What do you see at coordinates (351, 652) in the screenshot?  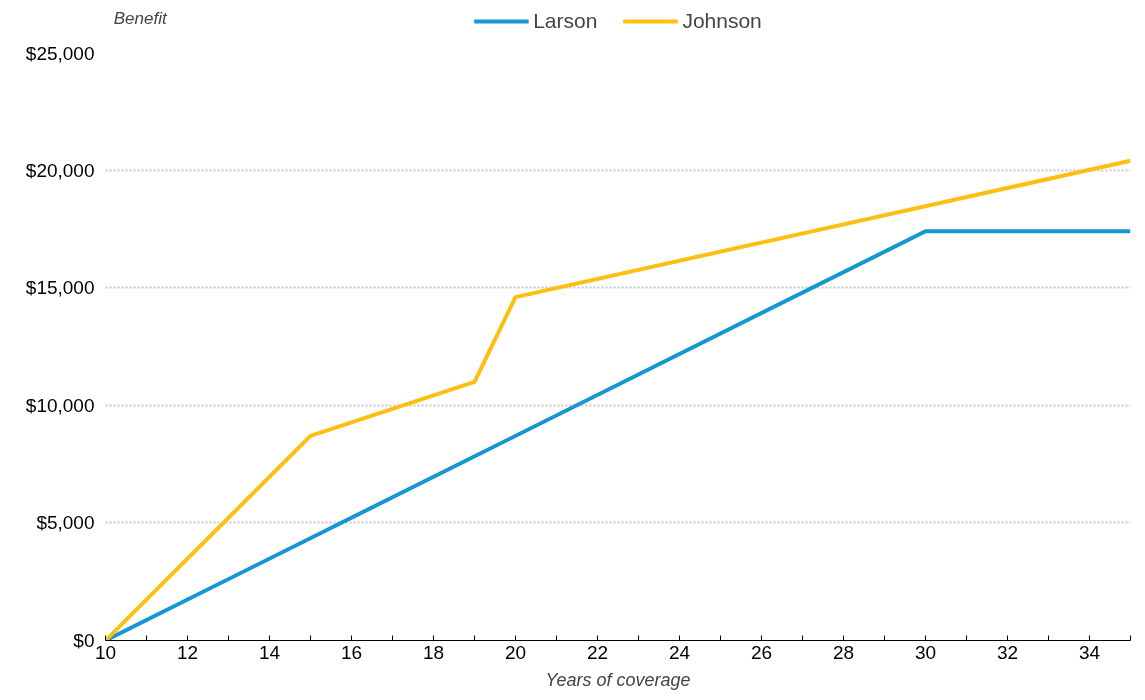 I see `x-tick-label: 16` at bounding box center [351, 652].